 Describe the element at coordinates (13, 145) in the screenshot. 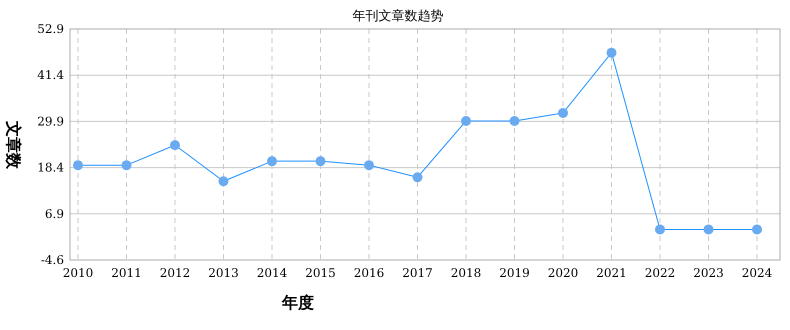

I see `y-axis-title: 文章数` at that location.